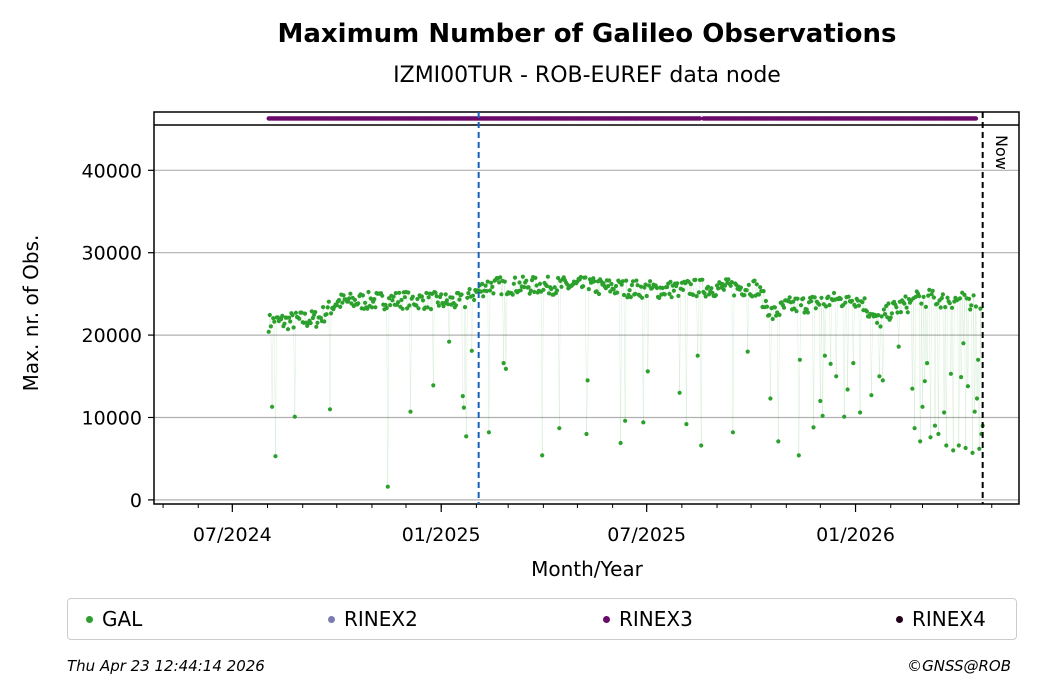 The height and width of the screenshot is (699, 1040). What do you see at coordinates (542, 619) in the screenshot?
I see `legend: GAL RINEX2 RINEX3 RINEX4` at bounding box center [542, 619].